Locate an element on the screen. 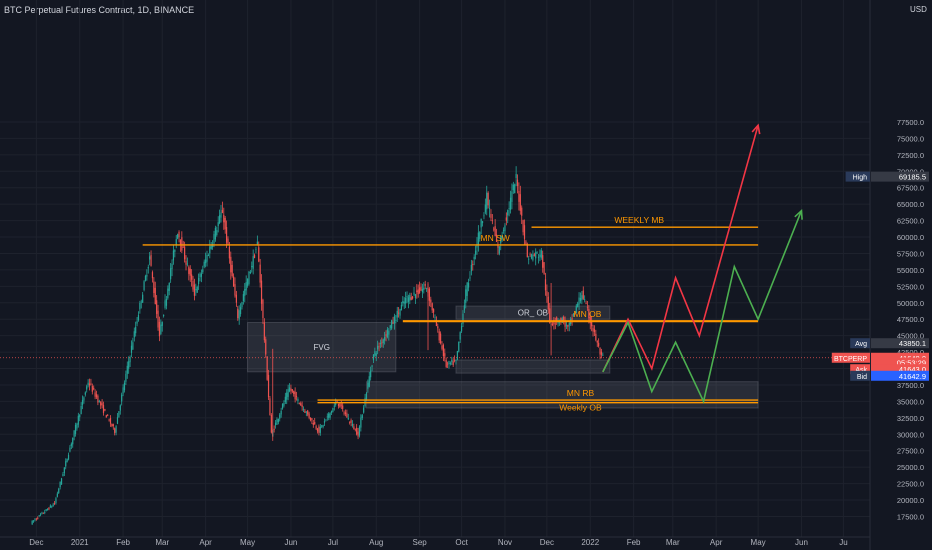  x-tick-label: Jun is located at coordinates (290, 542).